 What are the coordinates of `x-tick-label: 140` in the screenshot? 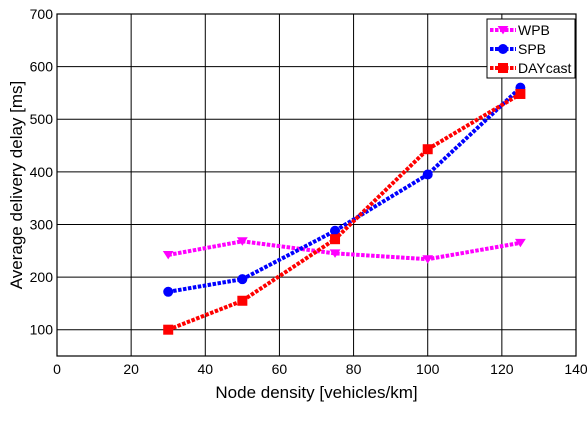 It's located at (575, 369).